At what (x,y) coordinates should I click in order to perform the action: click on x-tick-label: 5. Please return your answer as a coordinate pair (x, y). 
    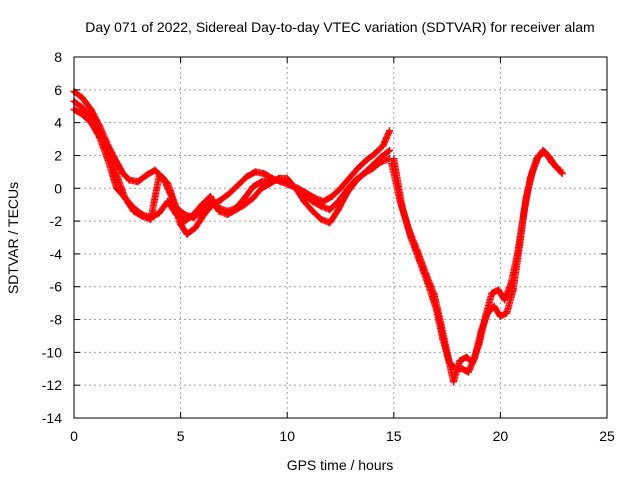
    Looking at the image, I should click on (181, 436).